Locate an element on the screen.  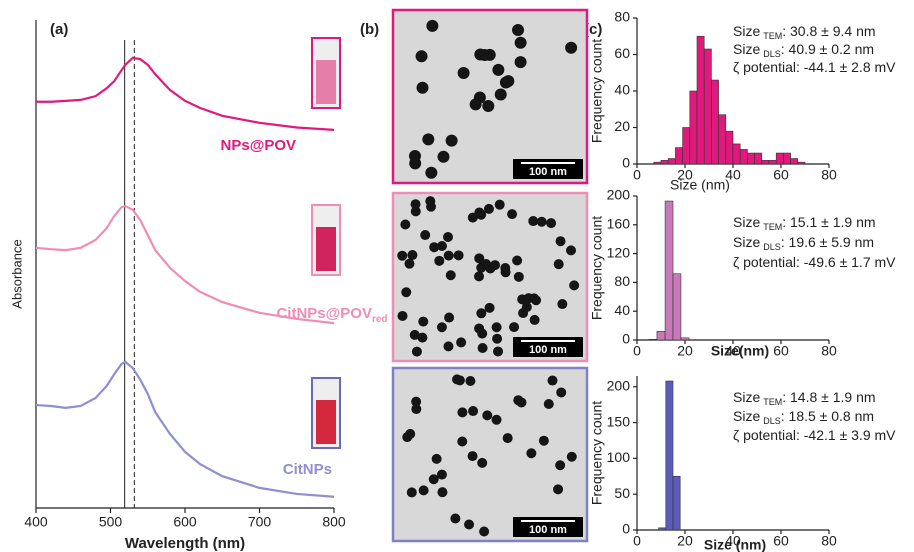
annotation: ζ potential: -44.1 ± 2.8 mV is located at coordinates (814, 67).